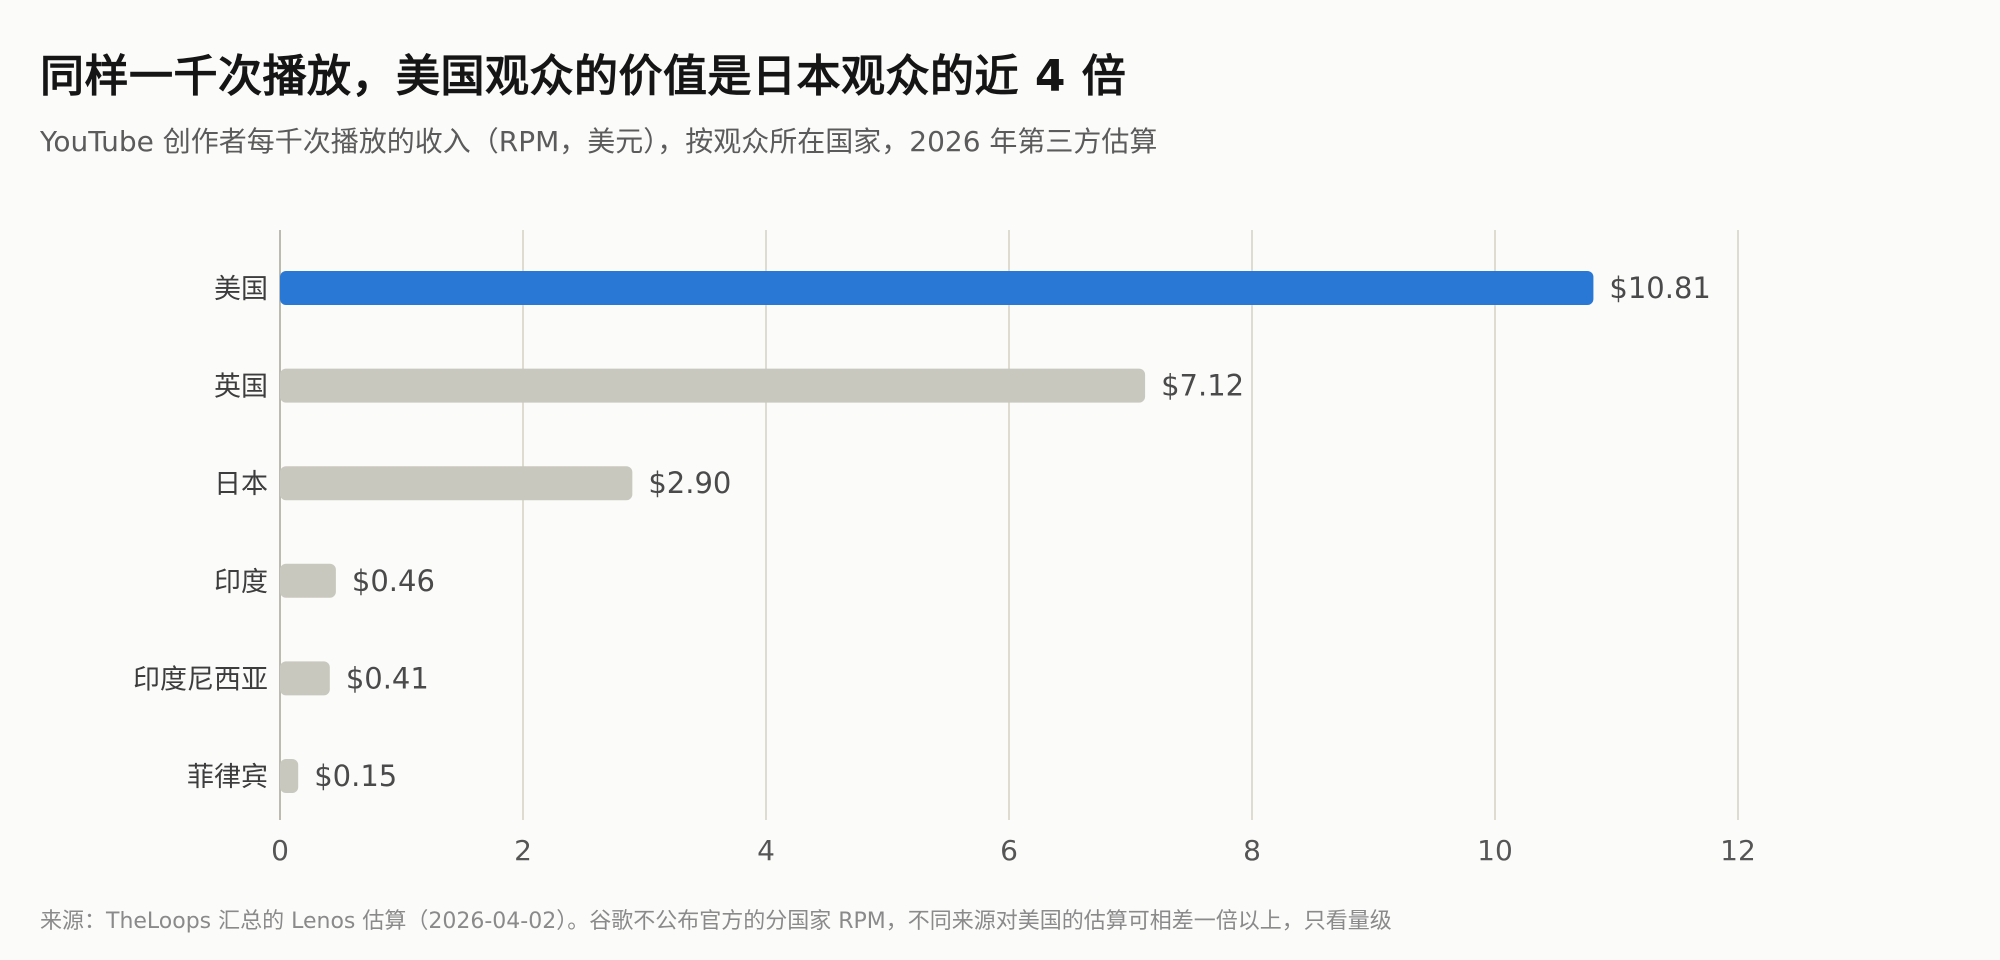  Describe the element at coordinates (1659, 288) in the screenshot. I see `value-label: $10.81` at that location.